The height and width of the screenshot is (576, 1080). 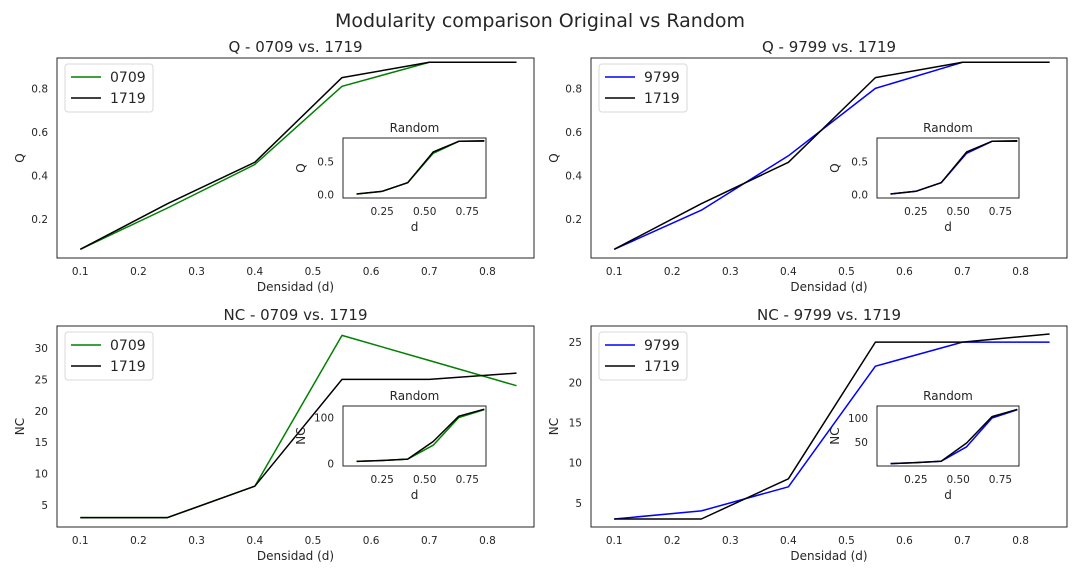 I want to click on y-tick-label: 15, so click(x=575, y=423).